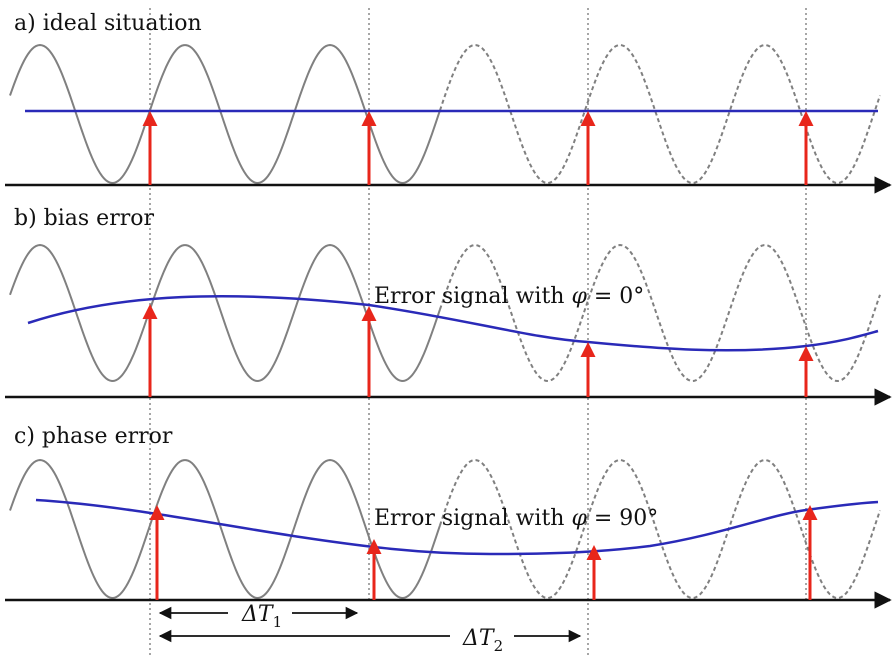 The image size is (894, 657). What do you see at coordinates (509, 296) in the screenshot?
I see `error-signal-label: Error signal with φ = 0°` at bounding box center [509, 296].